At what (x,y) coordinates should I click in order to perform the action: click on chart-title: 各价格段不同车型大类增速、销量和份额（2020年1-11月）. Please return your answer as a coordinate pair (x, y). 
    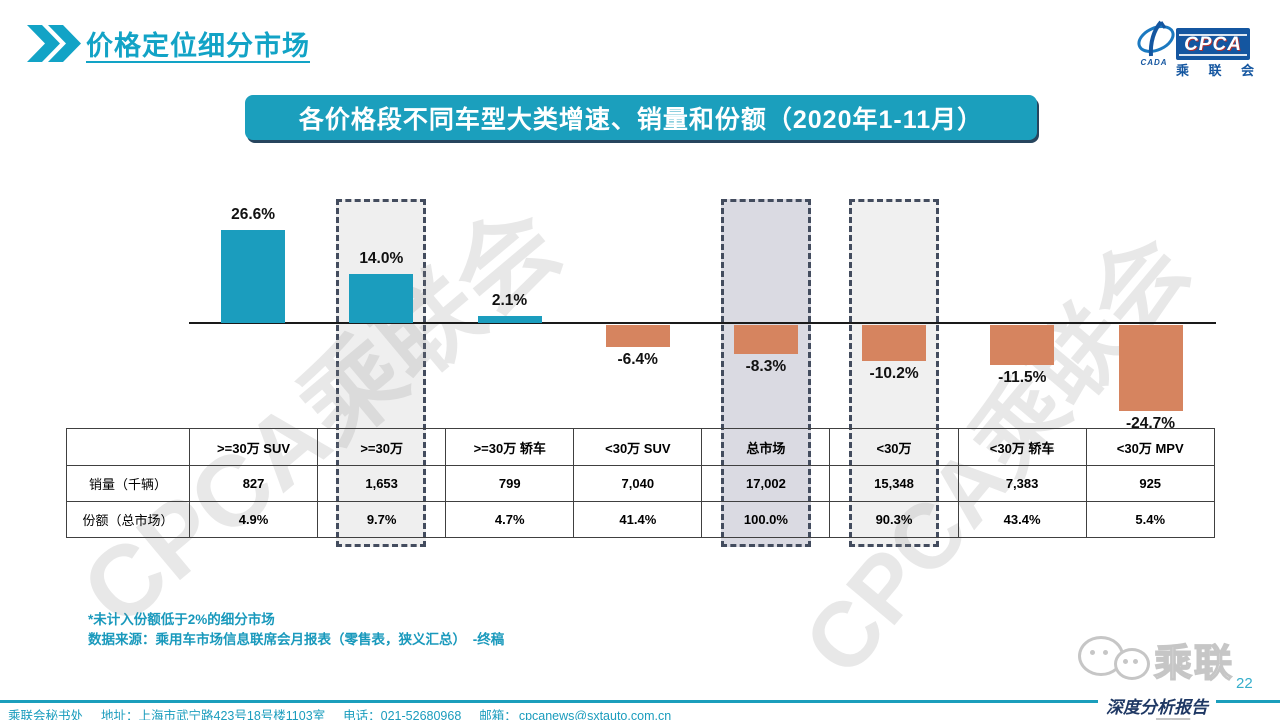
    Looking at the image, I should click on (641, 119).